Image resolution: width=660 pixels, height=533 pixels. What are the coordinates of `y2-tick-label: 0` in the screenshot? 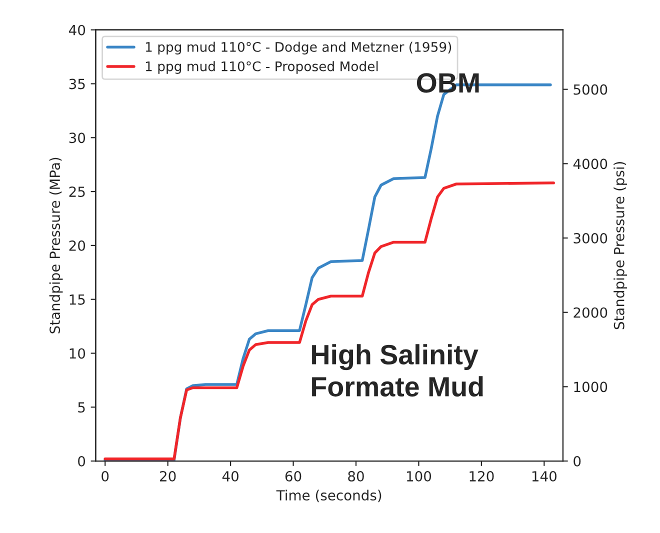 It's located at (577, 461).